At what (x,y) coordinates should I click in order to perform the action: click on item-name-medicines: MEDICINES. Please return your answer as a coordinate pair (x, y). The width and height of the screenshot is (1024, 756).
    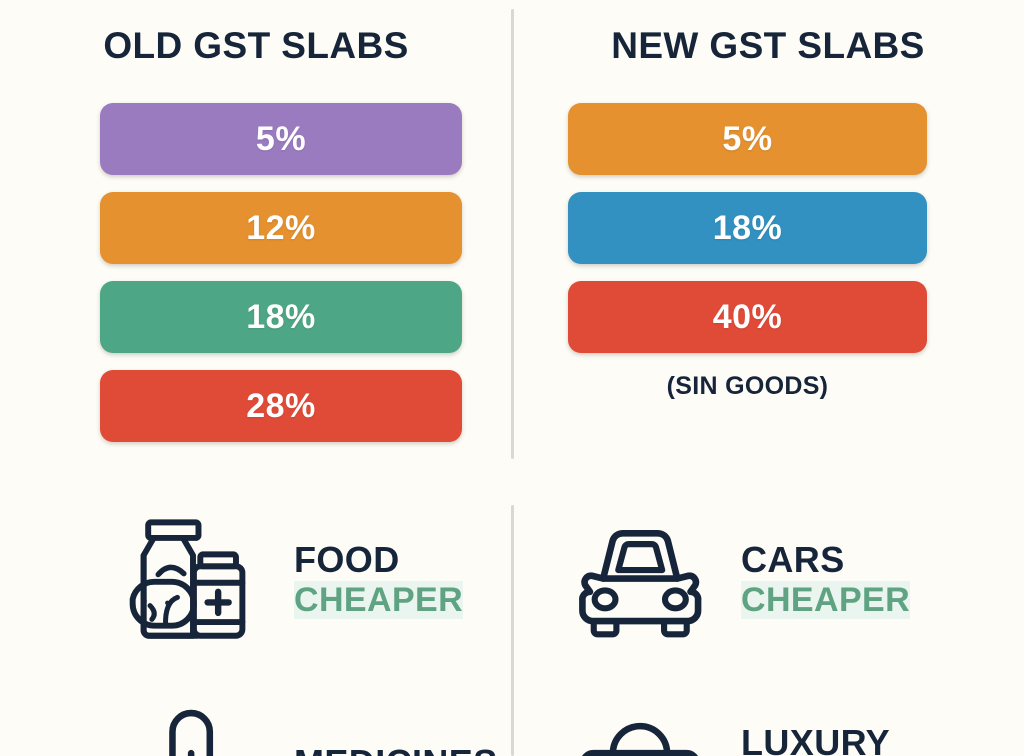
    Looking at the image, I should click on (396, 749).